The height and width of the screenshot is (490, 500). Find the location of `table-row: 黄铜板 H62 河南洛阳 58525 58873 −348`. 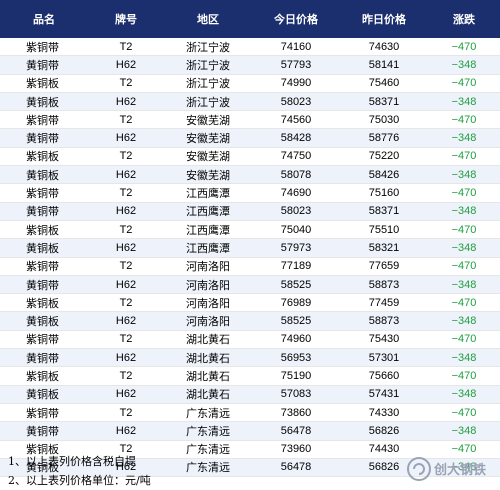

table-row: 黄铜板 H62 河南洛阳 58525 58873 −348 is located at coordinates (250, 321).